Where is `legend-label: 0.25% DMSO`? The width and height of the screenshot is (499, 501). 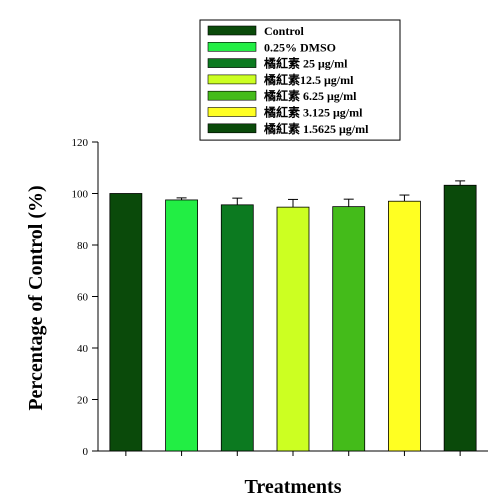
legend-label: 0.25% DMSO is located at coordinates (300, 47).